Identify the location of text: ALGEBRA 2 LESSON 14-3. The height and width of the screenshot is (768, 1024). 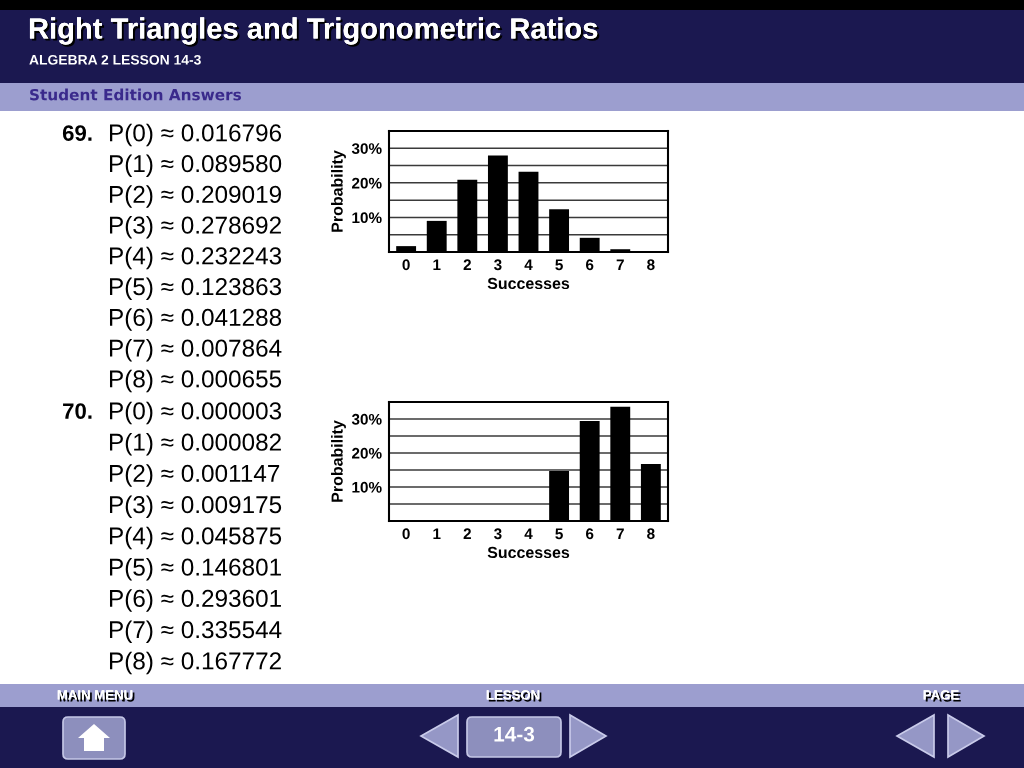
(115, 59).